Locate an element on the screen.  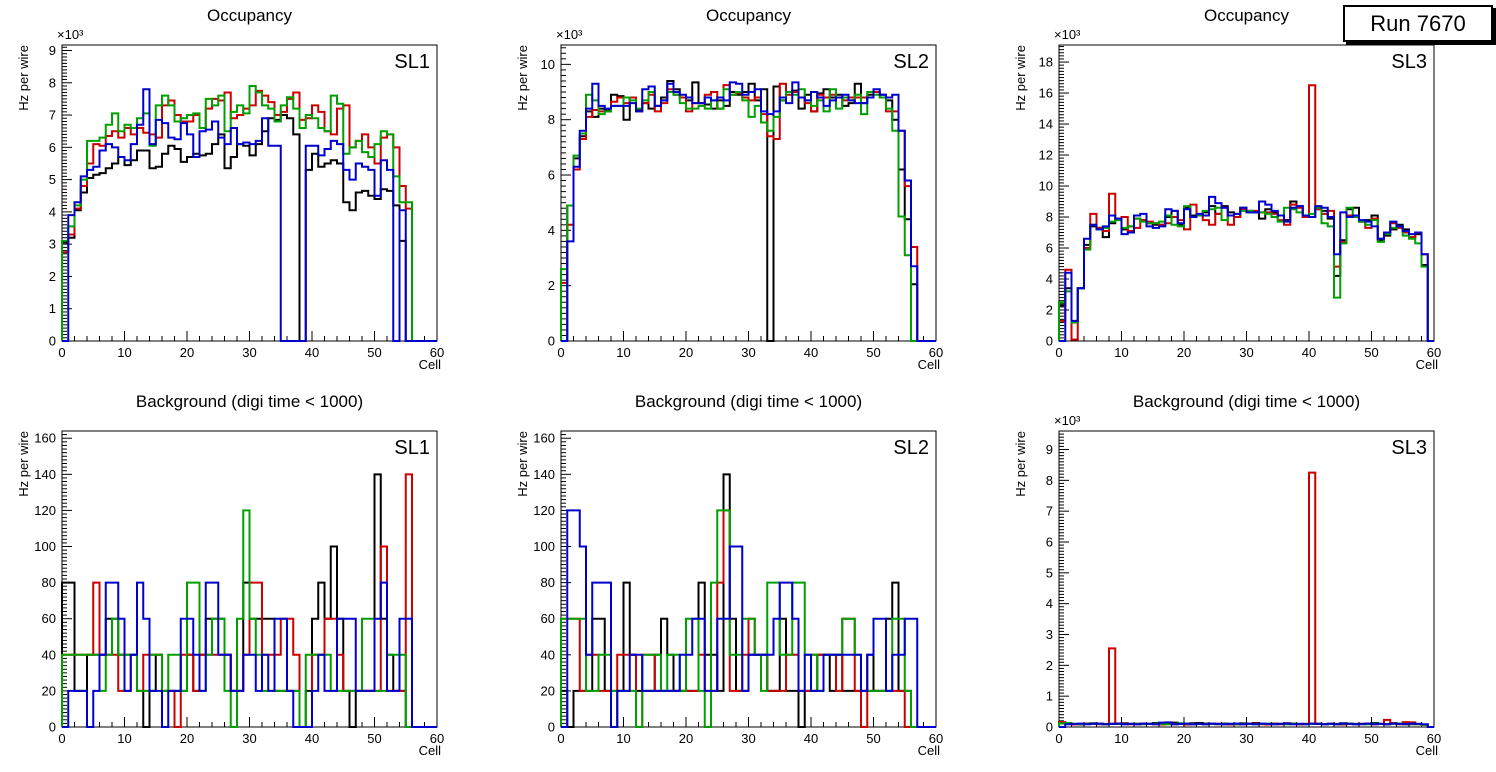
svg-text: 3 is located at coordinates (52, 244).